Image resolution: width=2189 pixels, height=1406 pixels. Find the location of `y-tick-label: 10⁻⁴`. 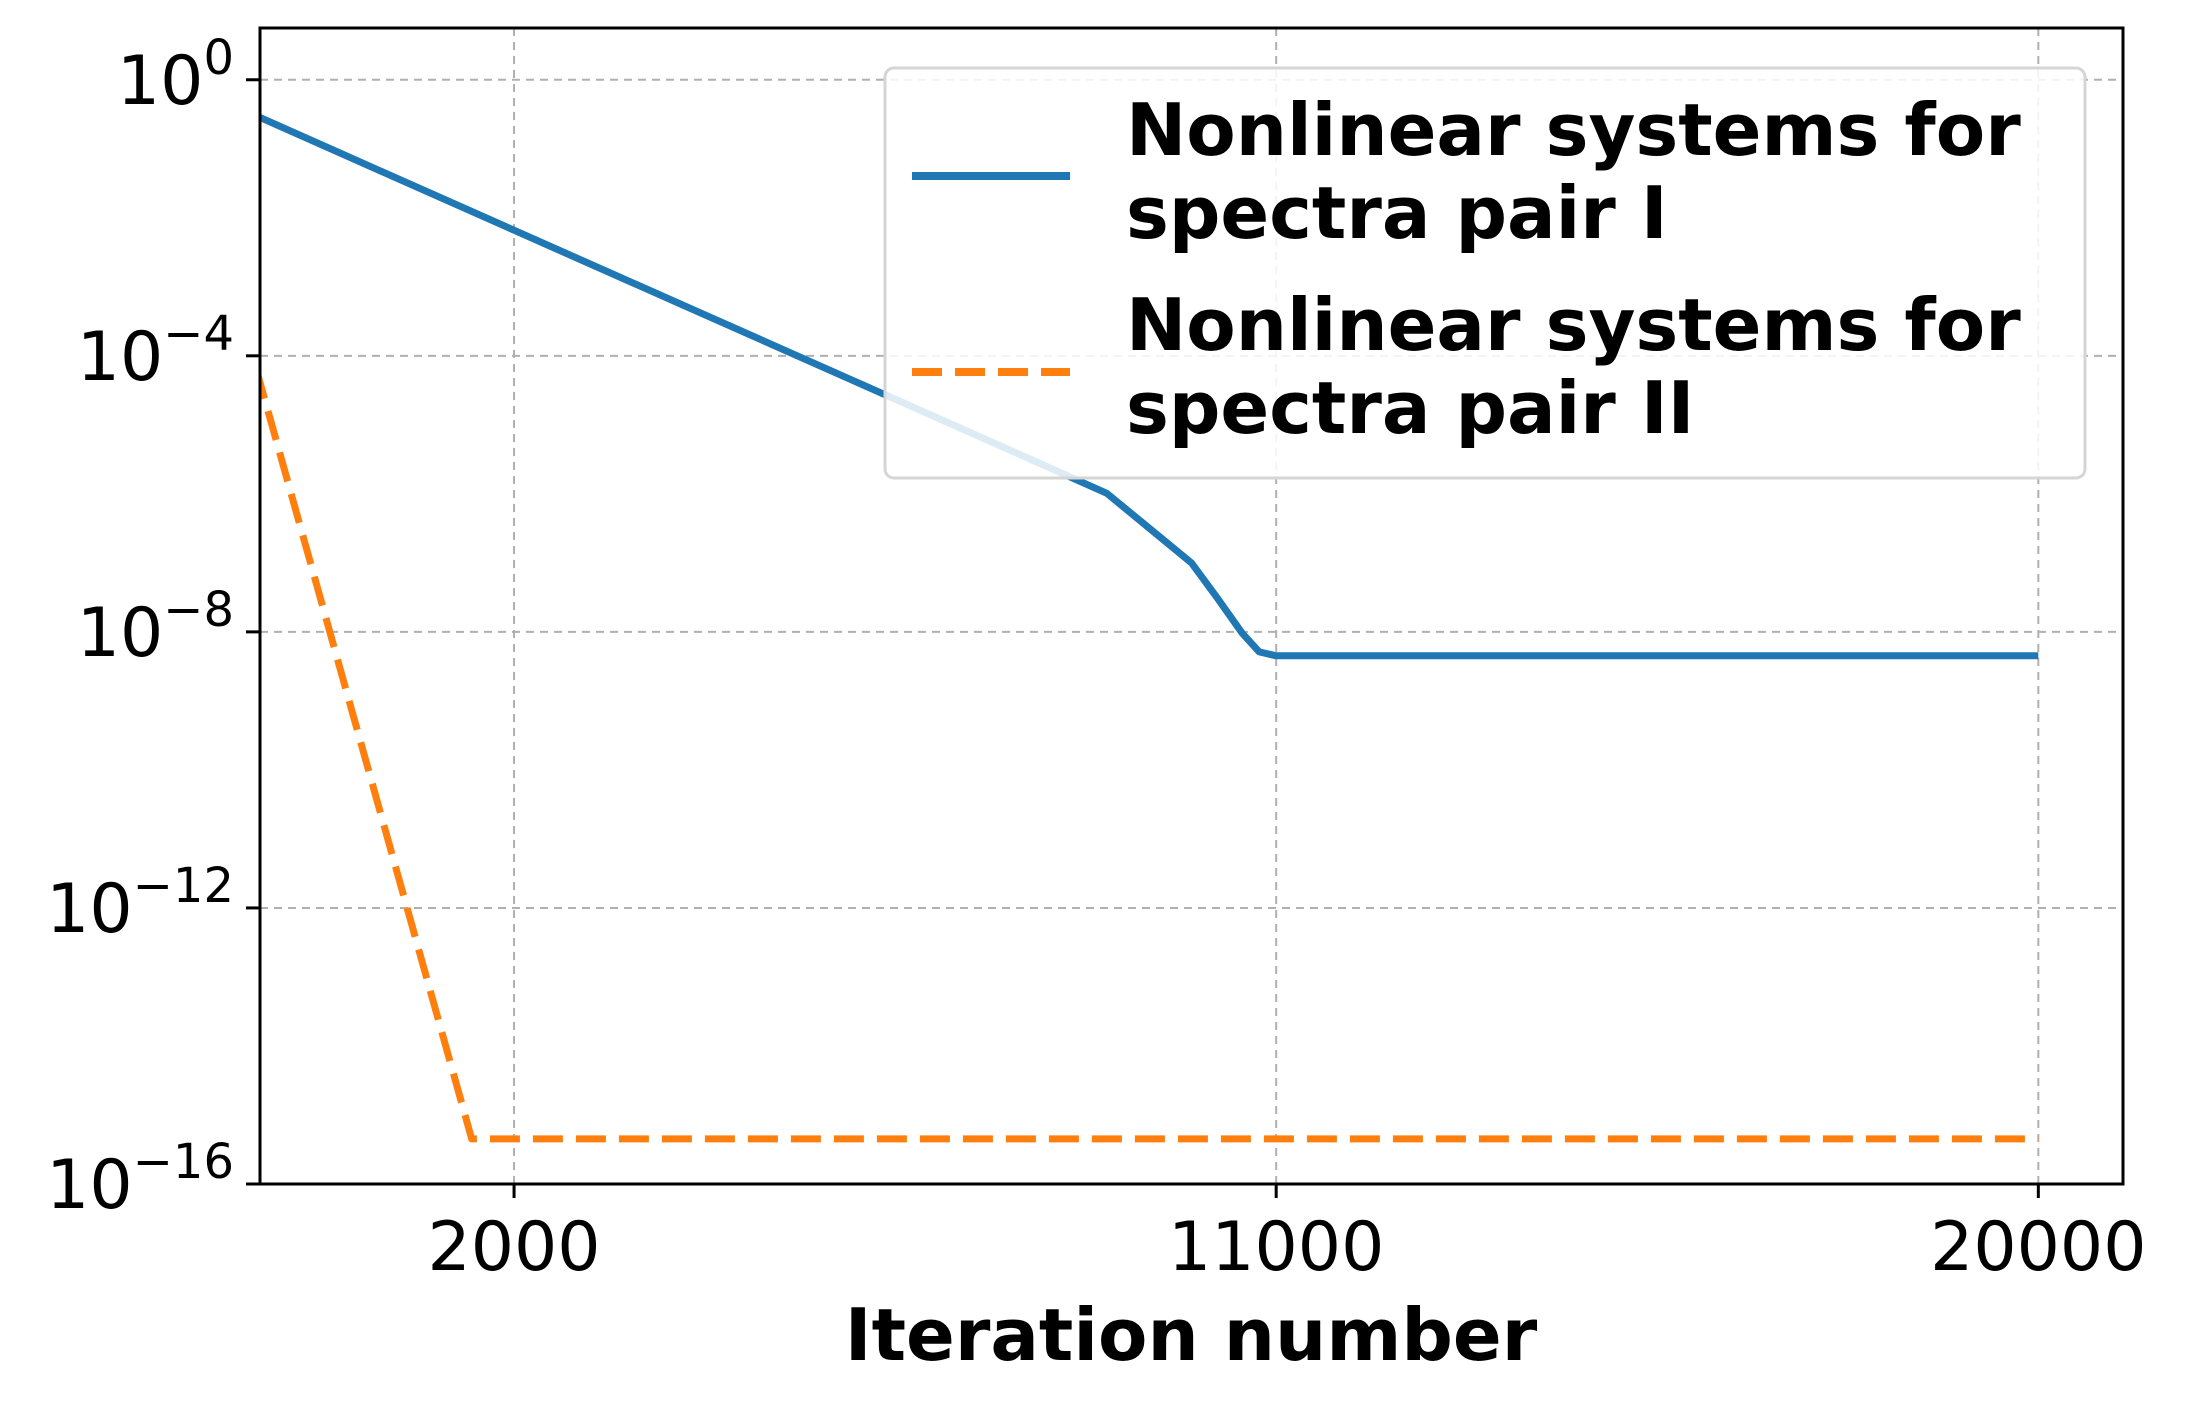

y-tick-label: 10⁻⁴ is located at coordinates (155, 351).